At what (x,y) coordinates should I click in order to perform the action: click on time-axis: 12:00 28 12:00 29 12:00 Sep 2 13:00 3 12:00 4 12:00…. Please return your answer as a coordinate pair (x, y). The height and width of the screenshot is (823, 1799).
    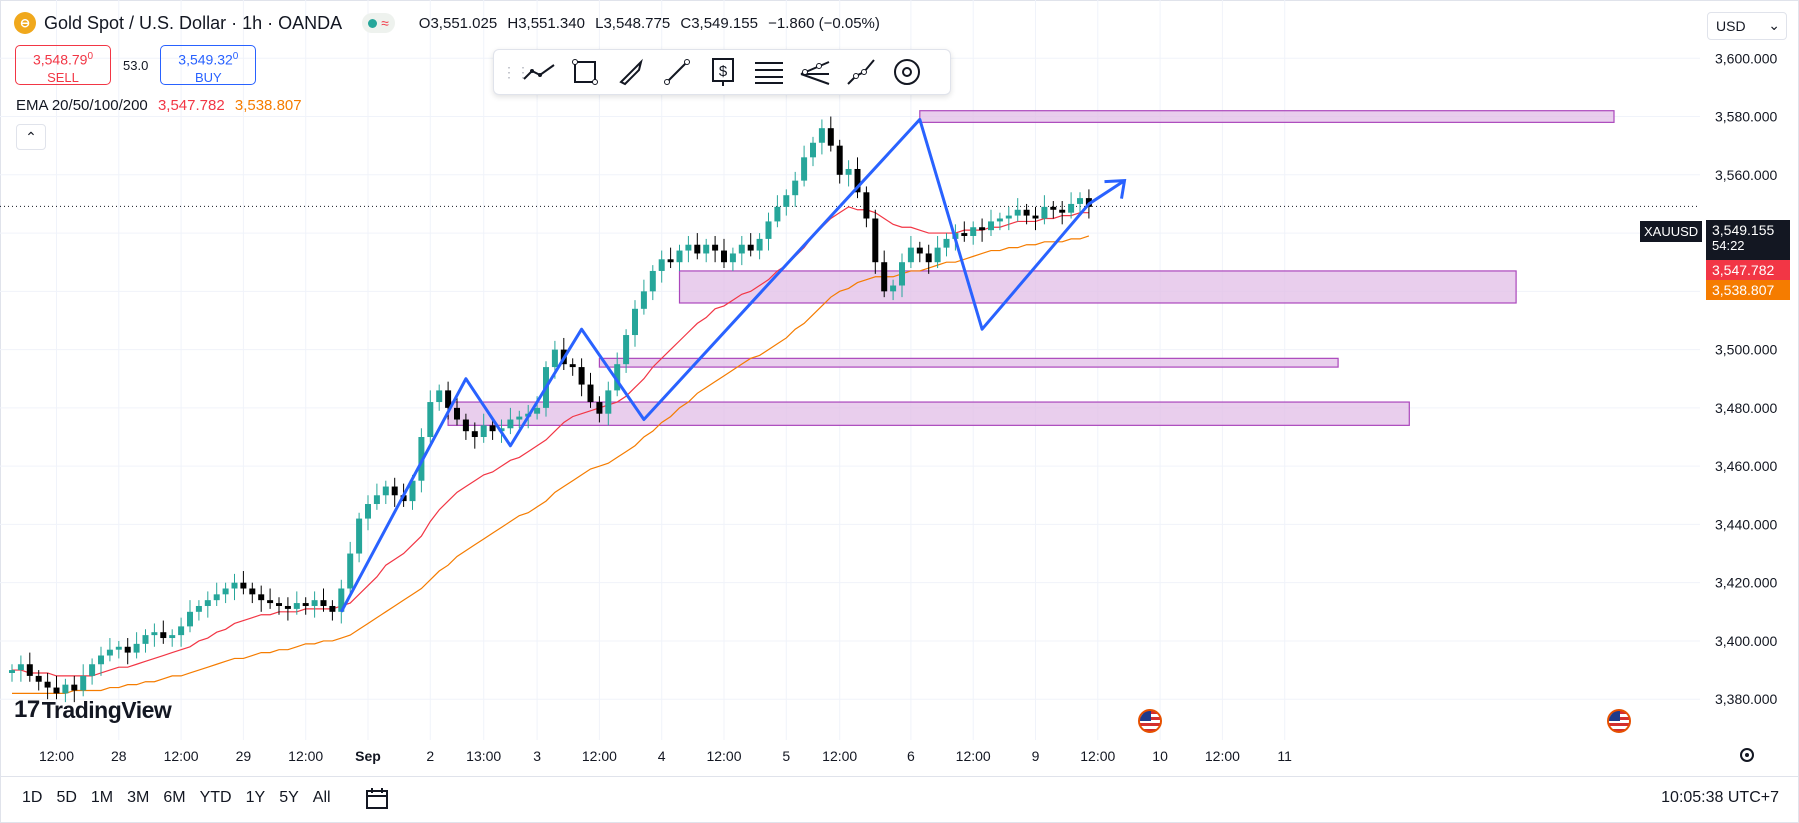
    Looking at the image, I should click on (665, 756).